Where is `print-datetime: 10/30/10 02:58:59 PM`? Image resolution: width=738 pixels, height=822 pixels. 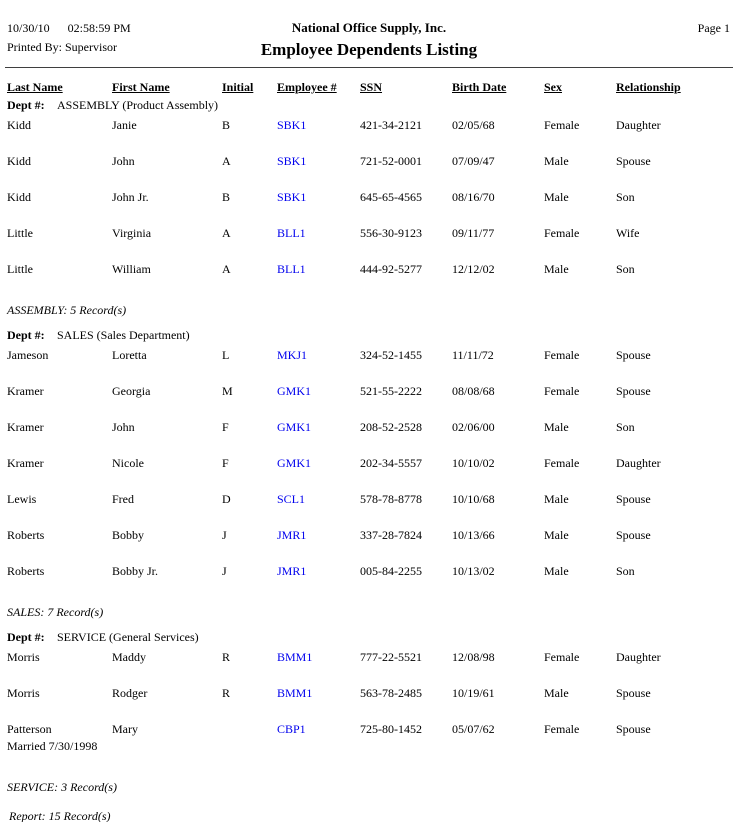
print-datetime: 10/30/10 02:58:59 PM is located at coordinates (69, 28).